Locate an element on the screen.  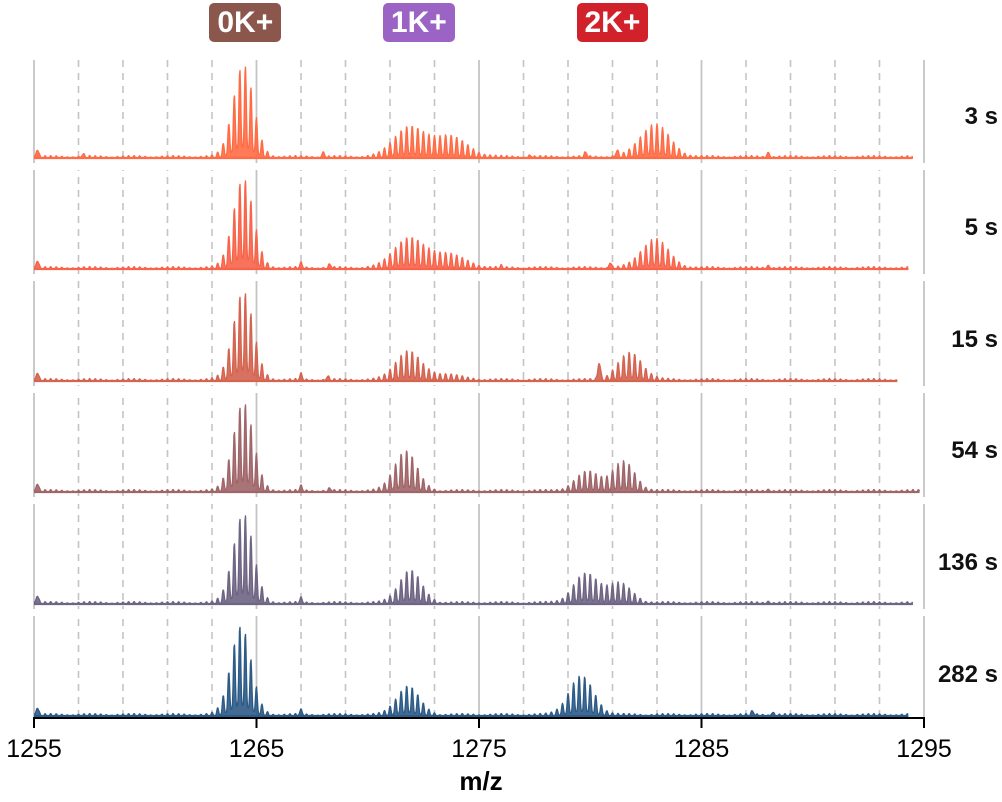
time-label: 5 s is located at coordinates (981, 227).